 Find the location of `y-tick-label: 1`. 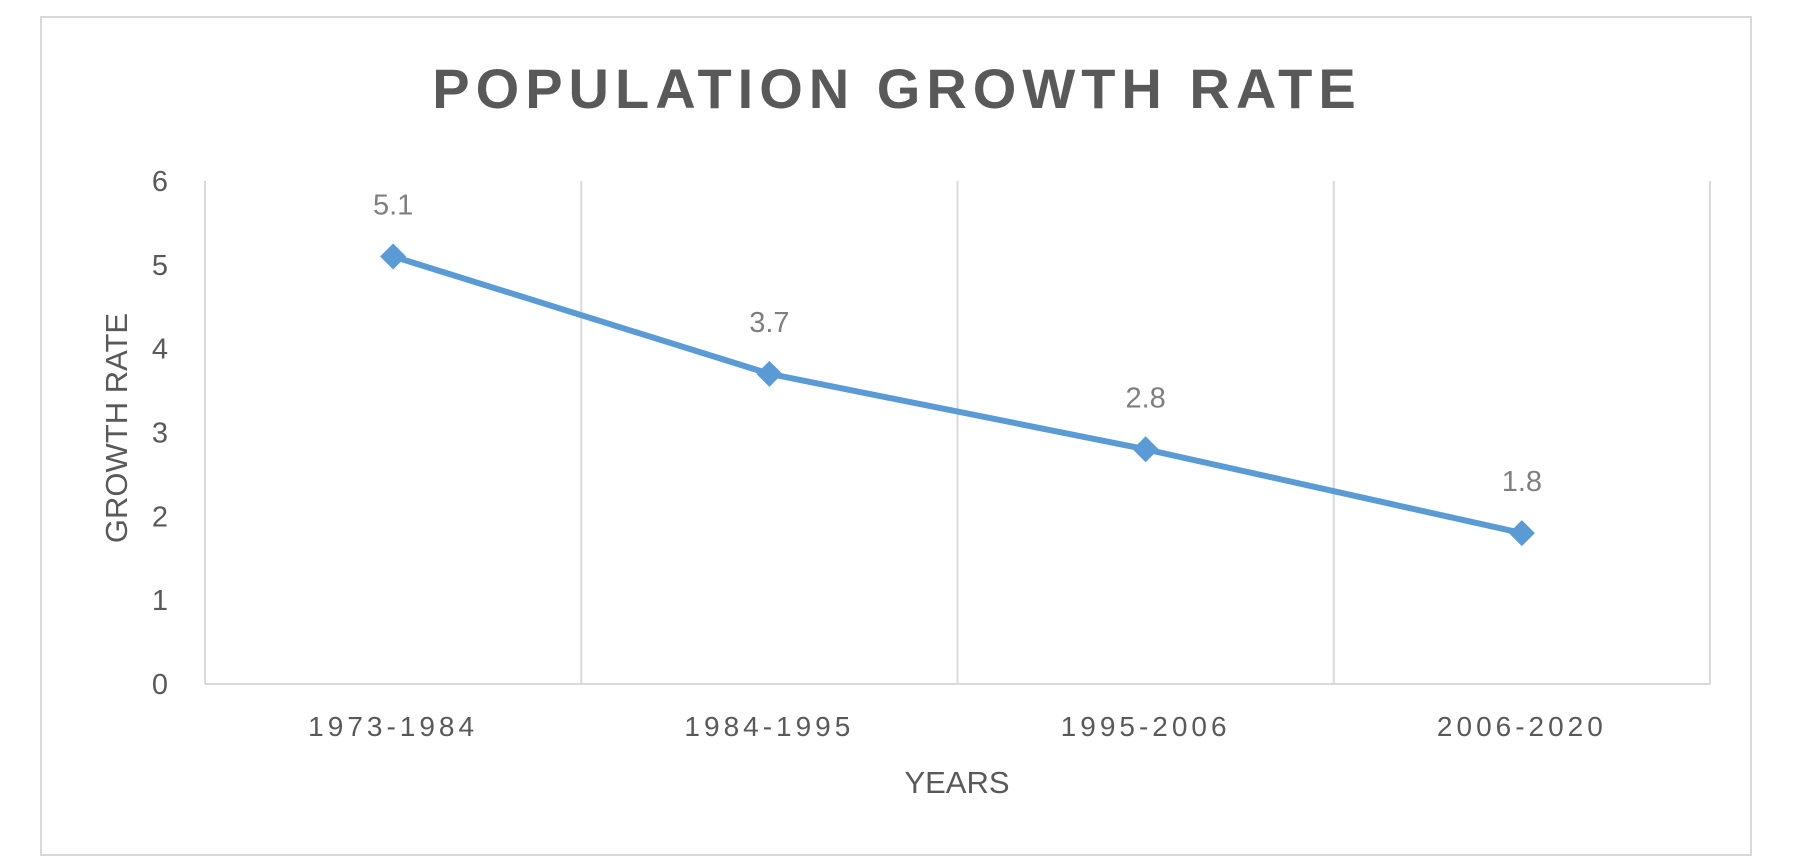

y-tick-label: 1 is located at coordinates (160, 601).